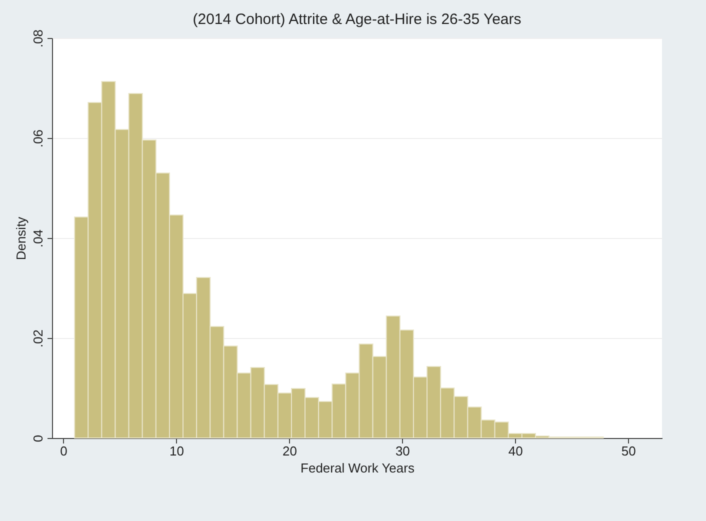 This screenshot has width=706, height=521. I want to click on x-tick-label: 10, so click(177, 451).